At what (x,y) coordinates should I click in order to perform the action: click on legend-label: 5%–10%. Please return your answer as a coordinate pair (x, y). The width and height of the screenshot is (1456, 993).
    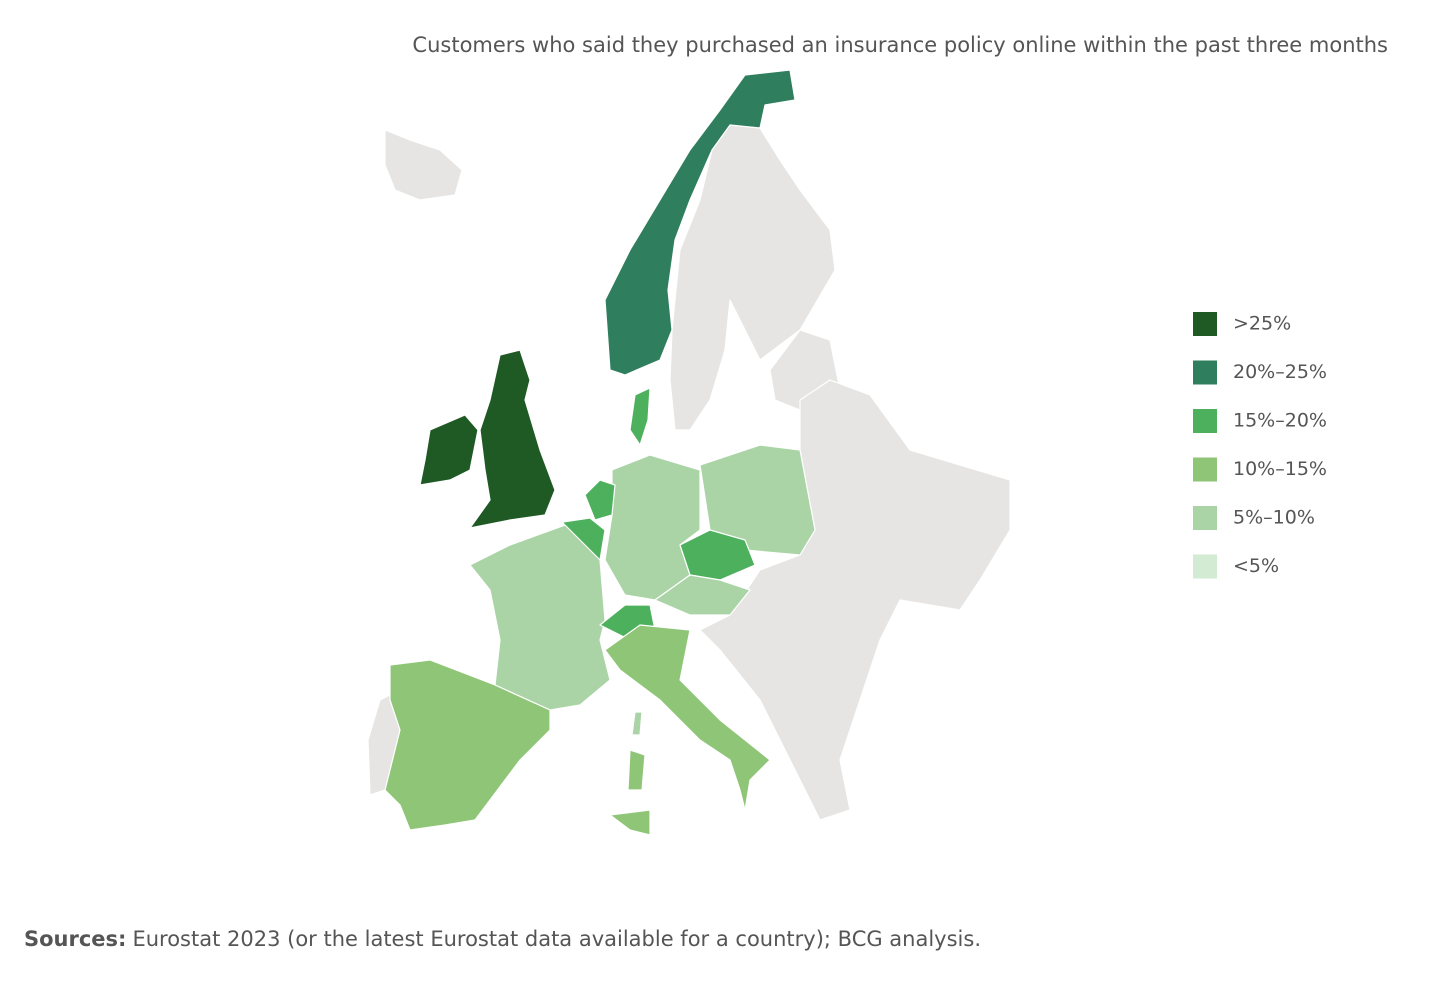
    Looking at the image, I should click on (1274, 518).